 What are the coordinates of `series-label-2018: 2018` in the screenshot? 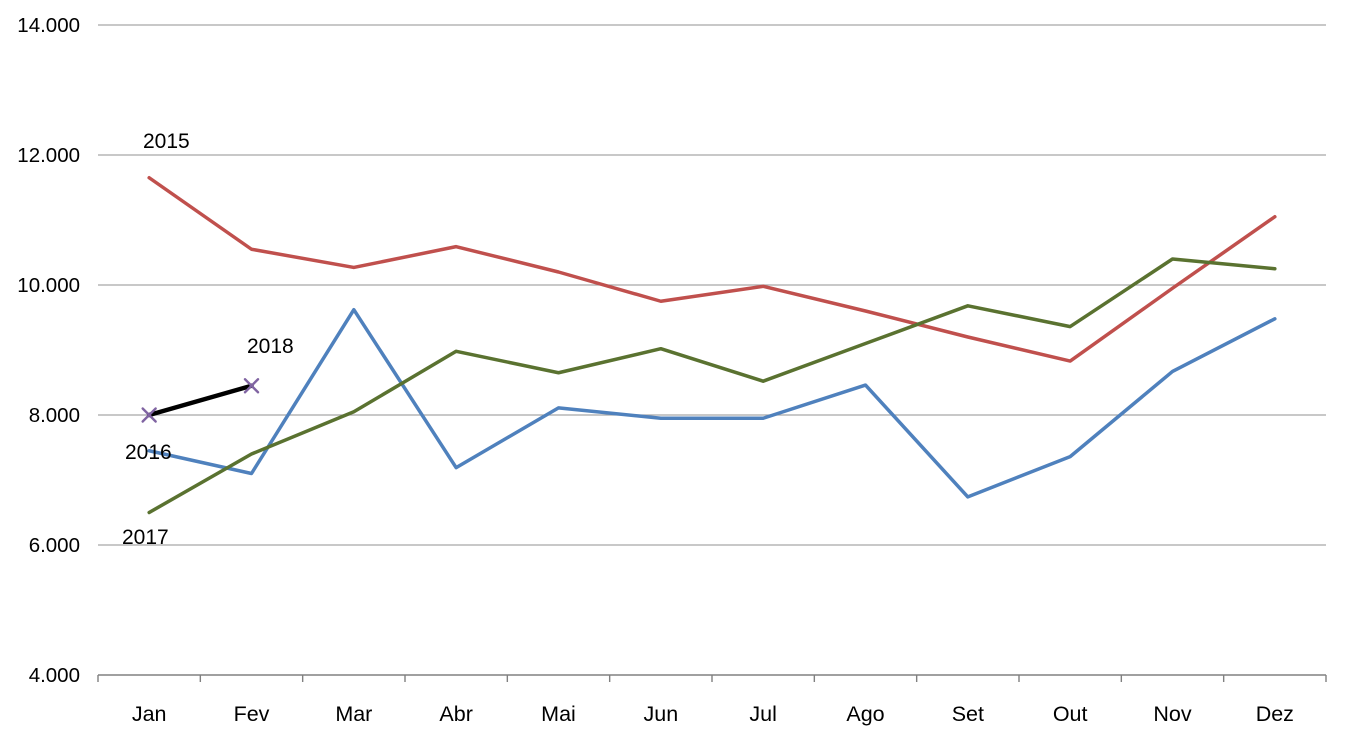 It's located at (270, 346).